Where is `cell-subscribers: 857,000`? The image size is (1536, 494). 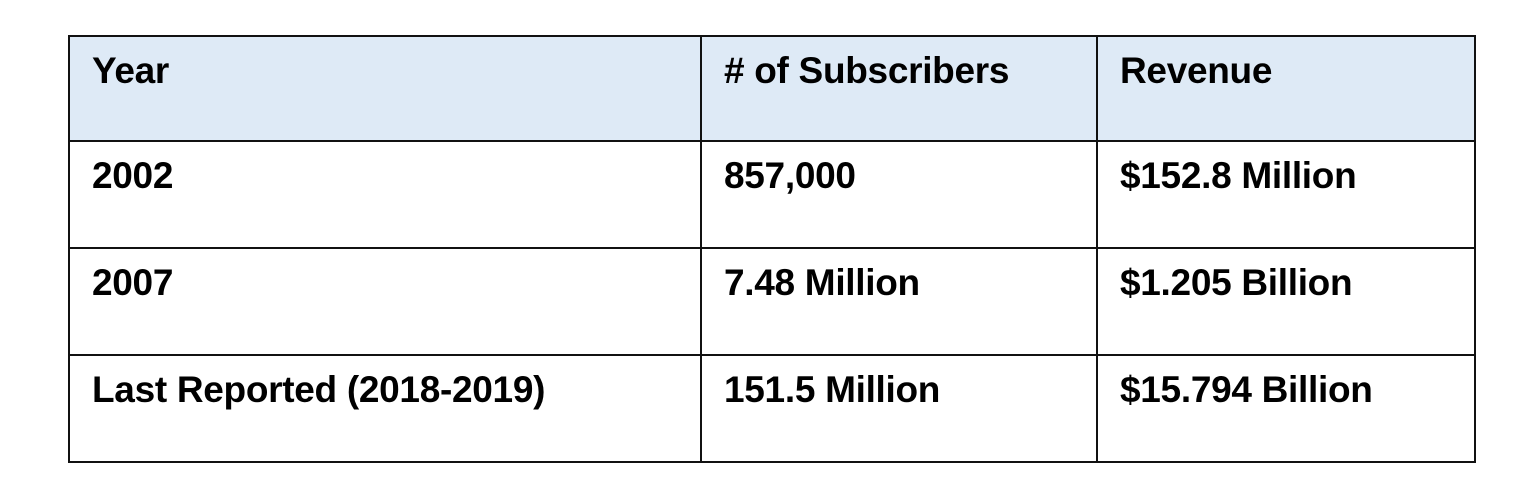
cell-subscribers: 857,000 is located at coordinates (899, 194).